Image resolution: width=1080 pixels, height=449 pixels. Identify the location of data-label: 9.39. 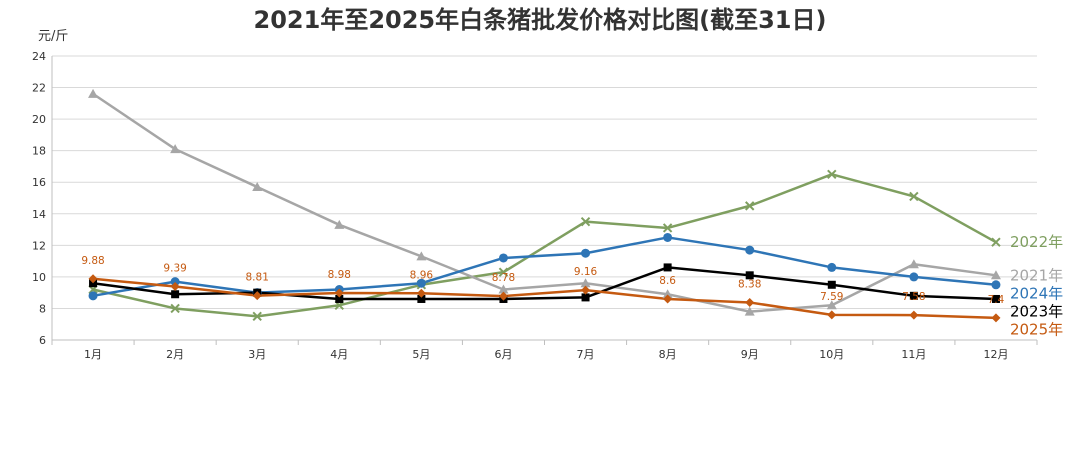
(174, 269).